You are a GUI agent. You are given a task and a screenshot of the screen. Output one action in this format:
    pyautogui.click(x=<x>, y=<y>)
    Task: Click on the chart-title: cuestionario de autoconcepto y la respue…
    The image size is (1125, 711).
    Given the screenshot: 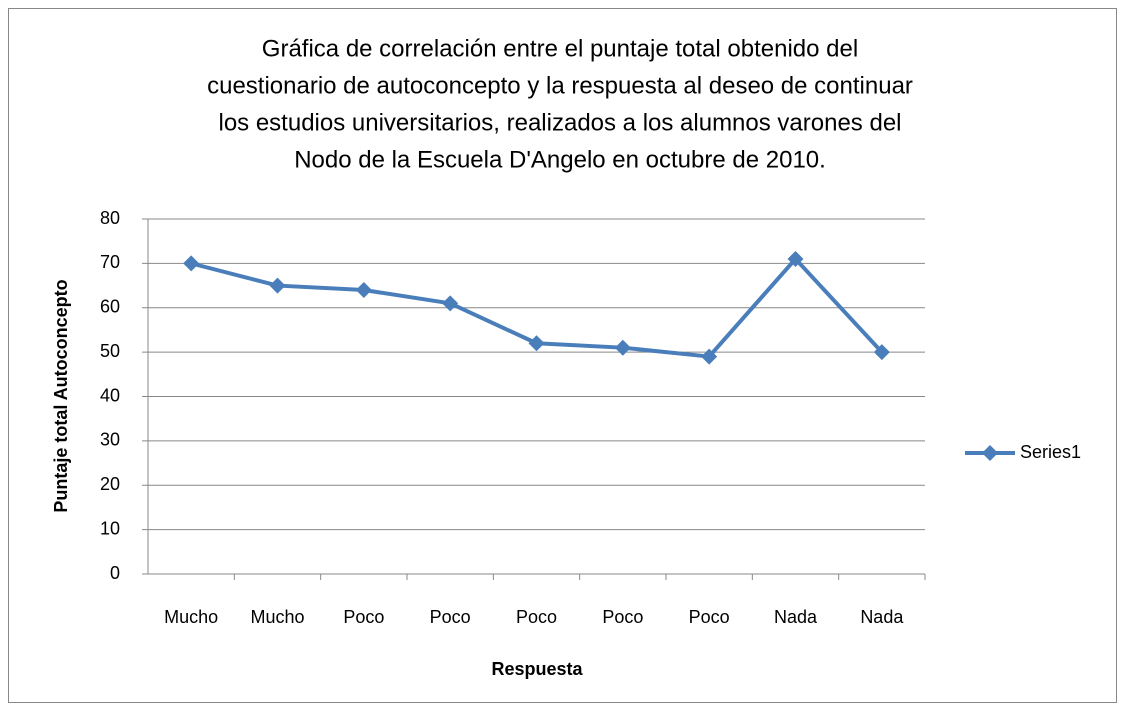 What is the action you would take?
    pyautogui.click(x=560, y=85)
    